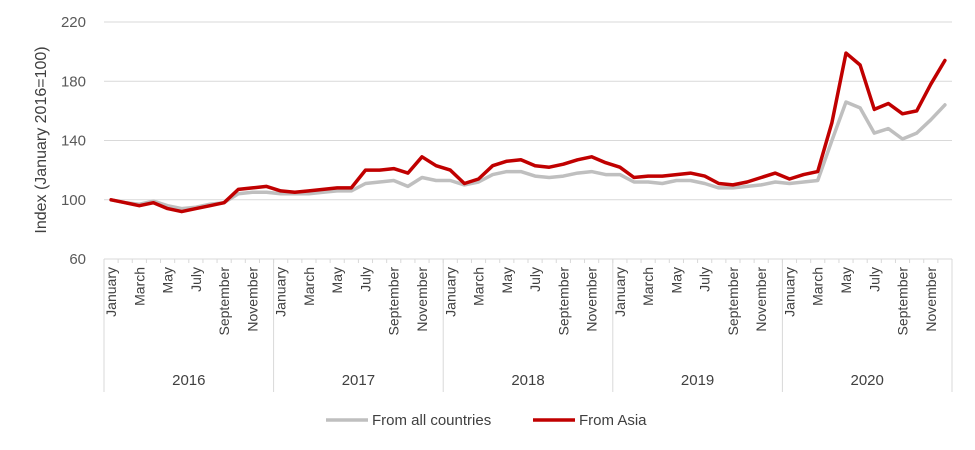 This screenshot has width=975, height=450. I want to click on year-label: 2016, so click(188, 380).